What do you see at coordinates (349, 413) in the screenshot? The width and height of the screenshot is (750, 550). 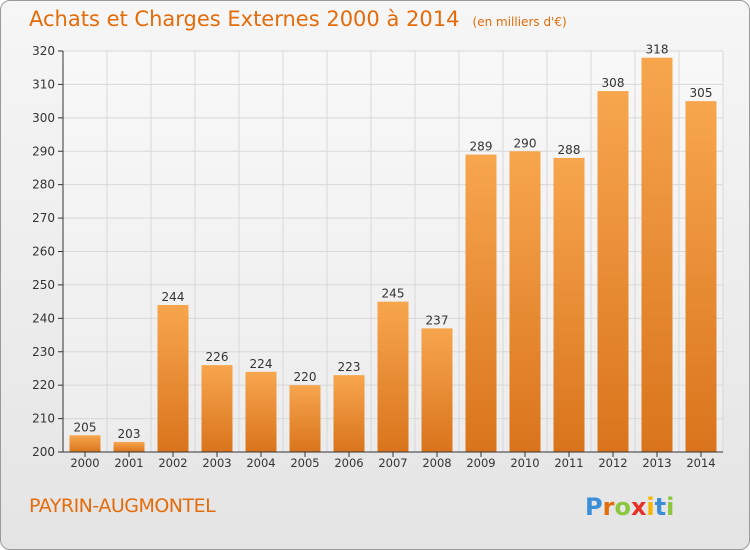 I see `bar-2006` at bounding box center [349, 413].